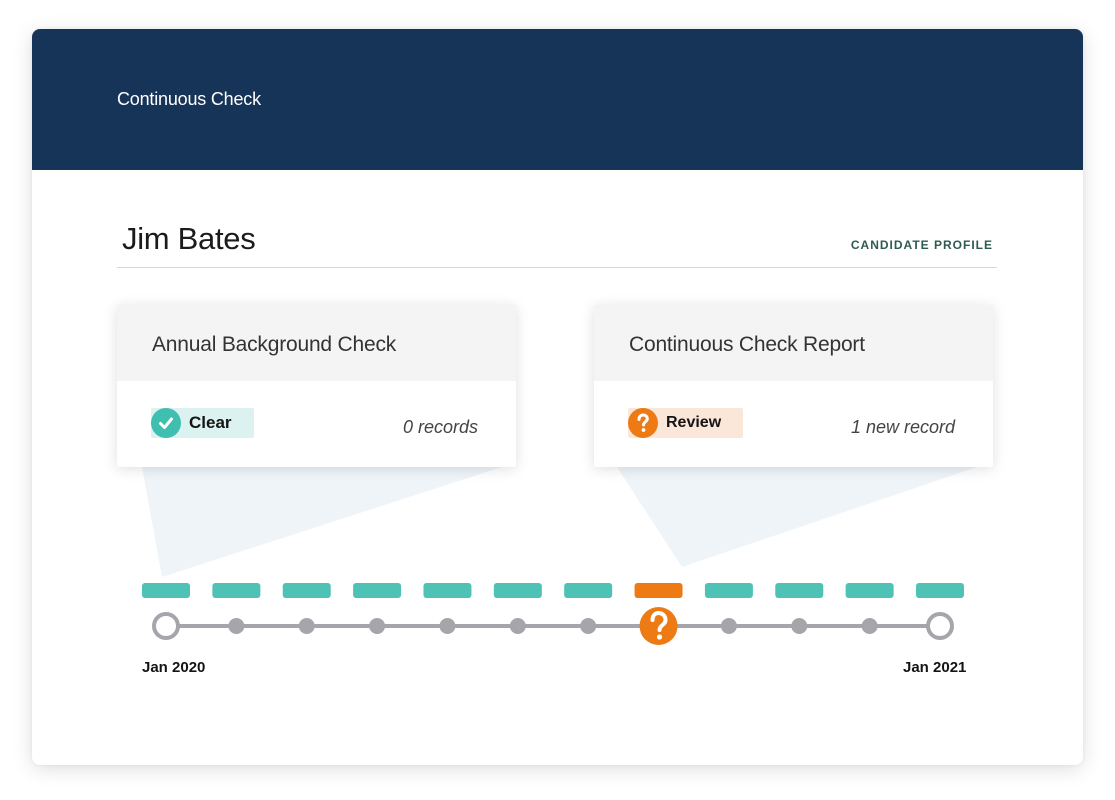 The height and width of the screenshot is (800, 1115). I want to click on check-icon, so click(166, 423).